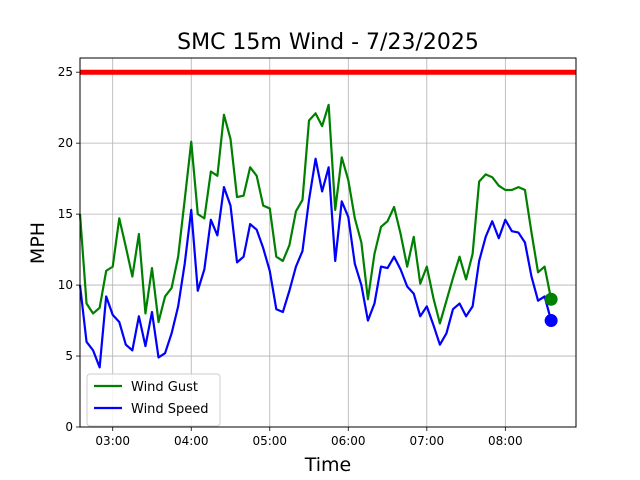  Describe the element at coordinates (551, 299) in the screenshot. I see `wind-gust-last-point-marker` at that location.